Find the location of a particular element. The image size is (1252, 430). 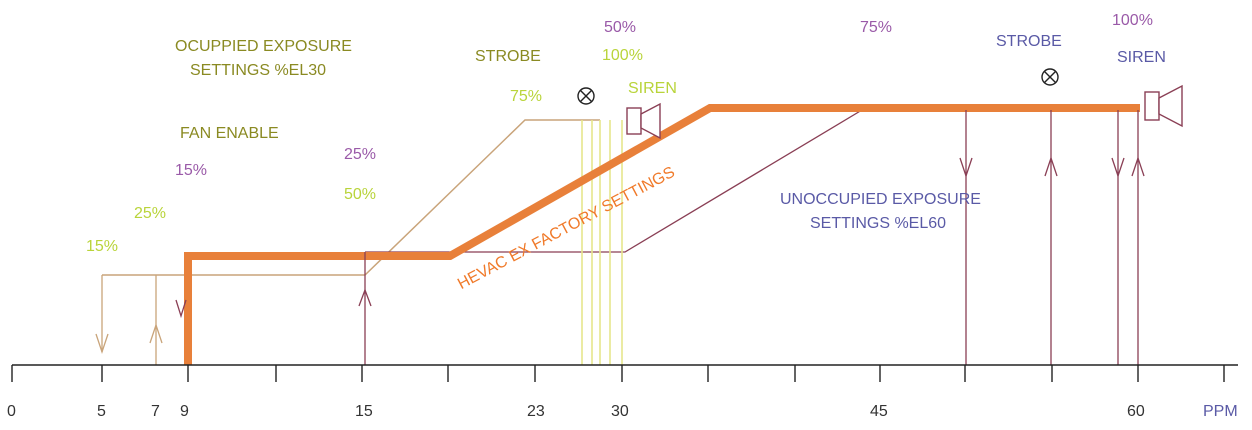

axis-tick-label: 0 is located at coordinates (11, 411).